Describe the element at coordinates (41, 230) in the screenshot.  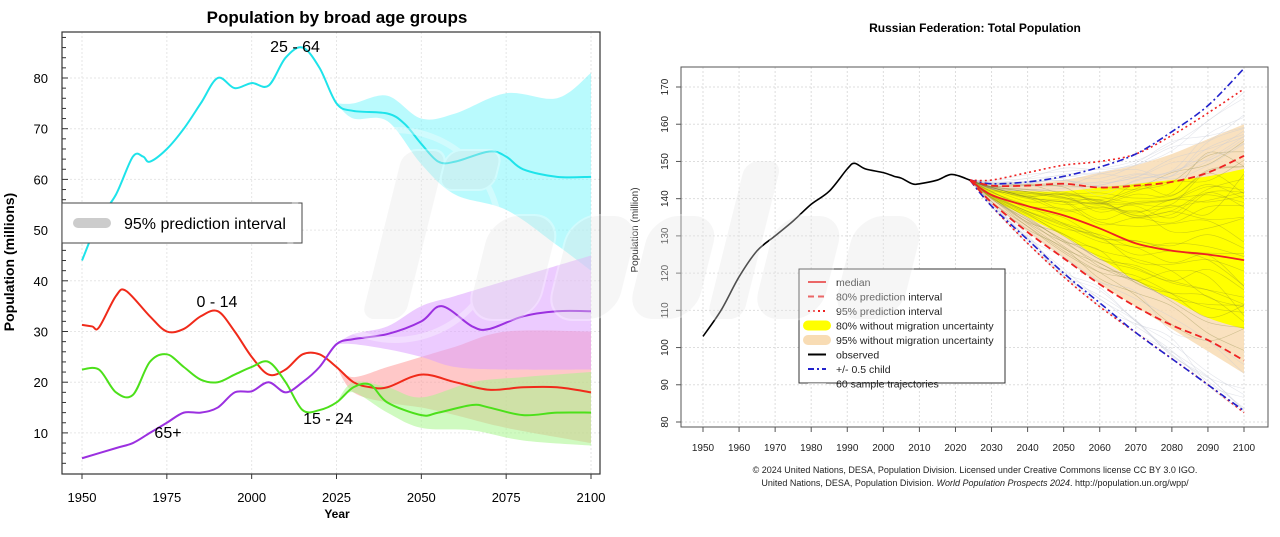
I see `y-tick-label: 50` at that location.